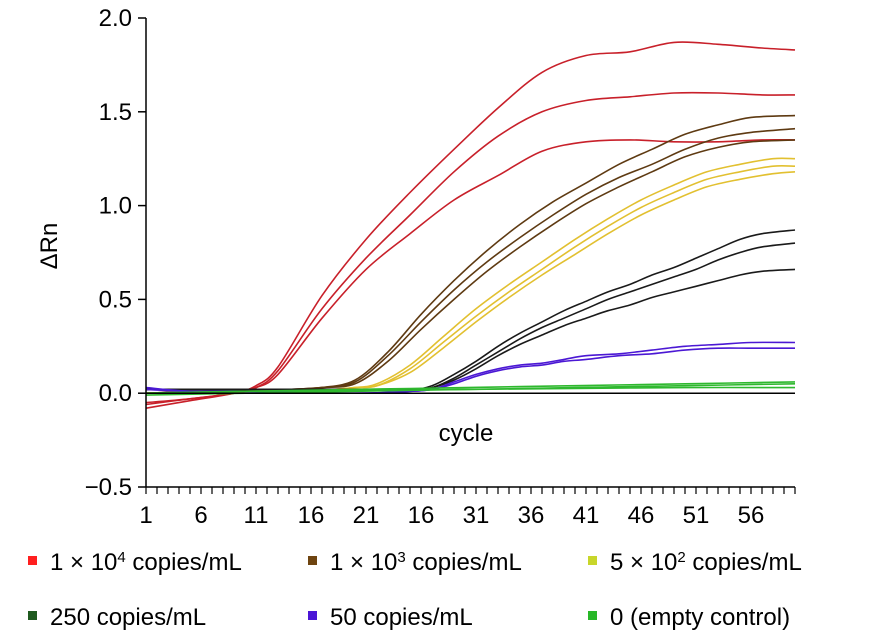 This screenshot has width=887, height=642. Describe the element at coordinates (696, 515) in the screenshot. I see `x-tick-label: 51` at that location.